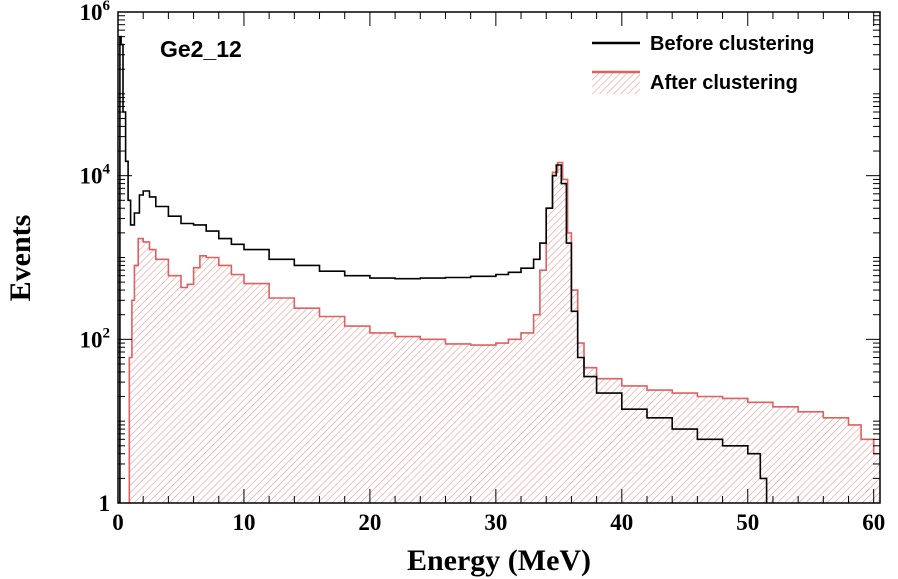  What do you see at coordinates (747, 522) in the screenshot?
I see `x-tick-label: 50` at bounding box center [747, 522].